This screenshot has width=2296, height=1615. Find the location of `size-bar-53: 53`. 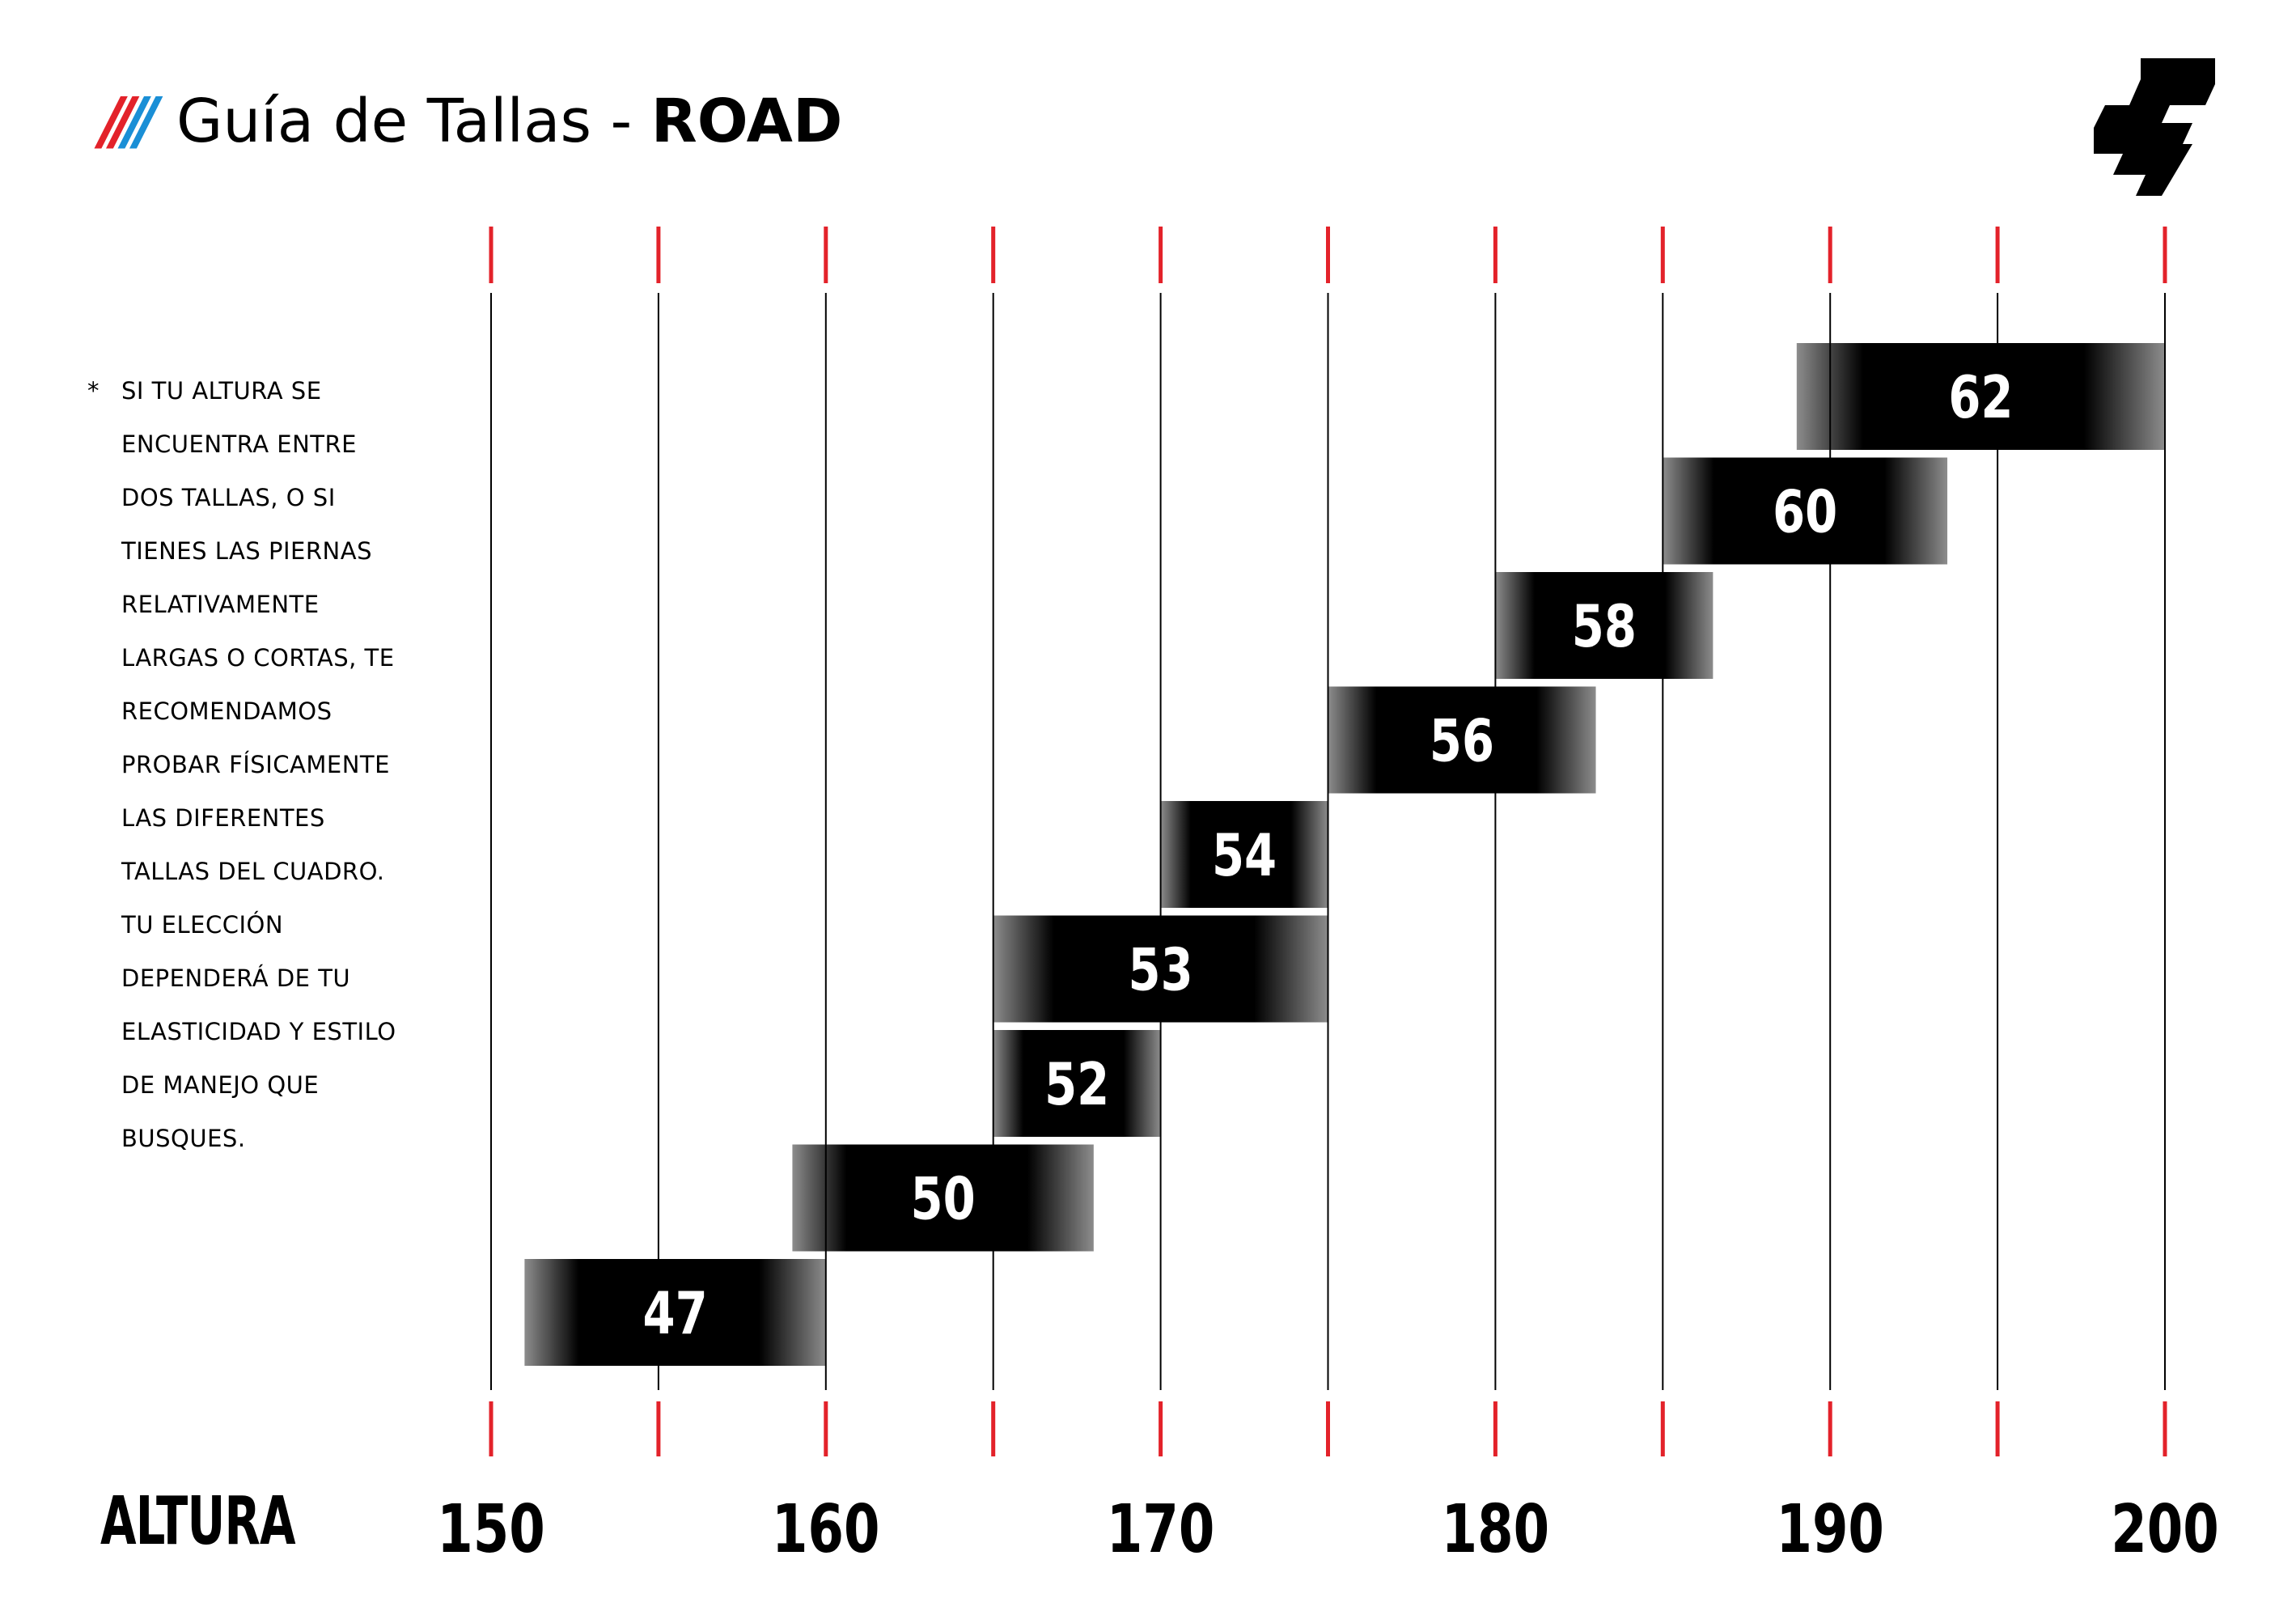

size-bar-53: 53 is located at coordinates (1160, 969).